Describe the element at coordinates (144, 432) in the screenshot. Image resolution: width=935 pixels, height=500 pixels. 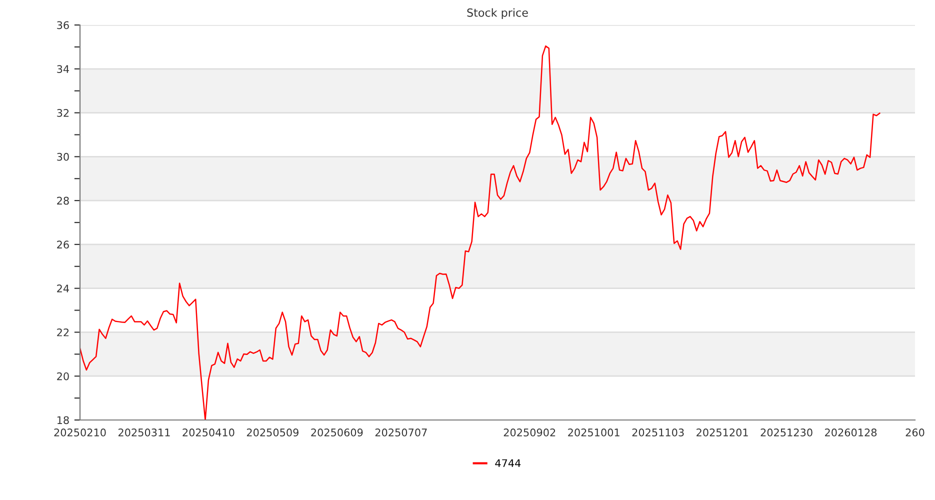
I see `x-tick-label: 20250311` at that location.